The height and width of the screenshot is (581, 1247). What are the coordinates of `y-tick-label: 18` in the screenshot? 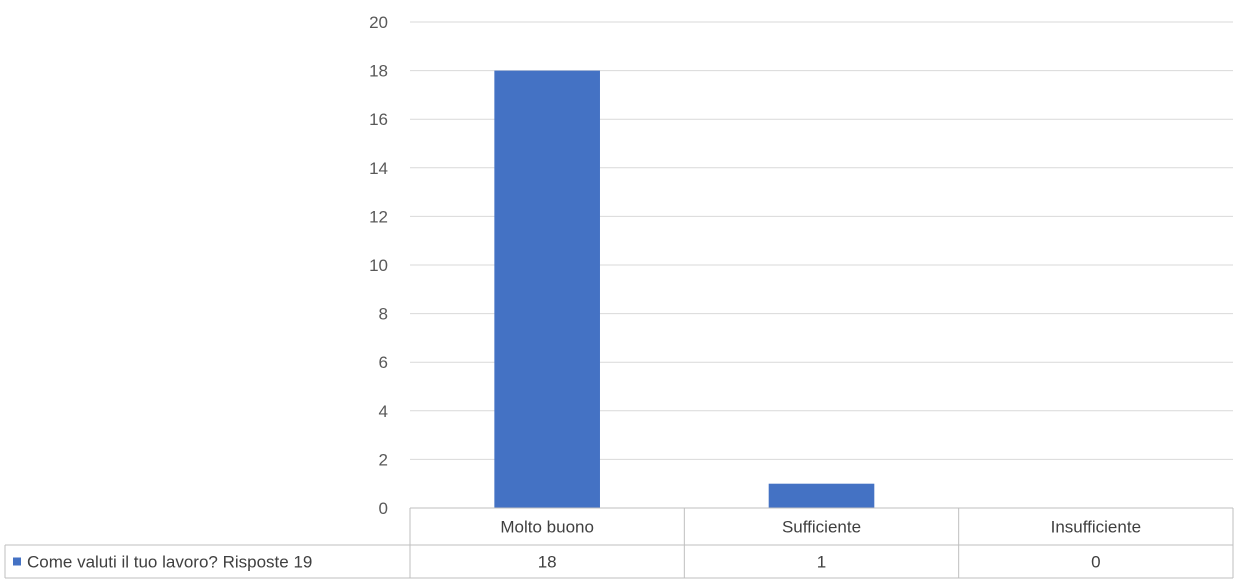 It's located at (378, 71).